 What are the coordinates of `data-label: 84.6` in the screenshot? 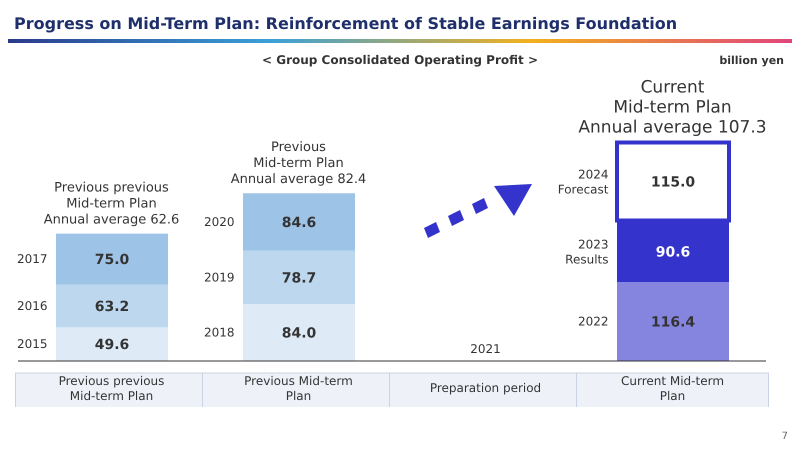 It's located at (299, 222).